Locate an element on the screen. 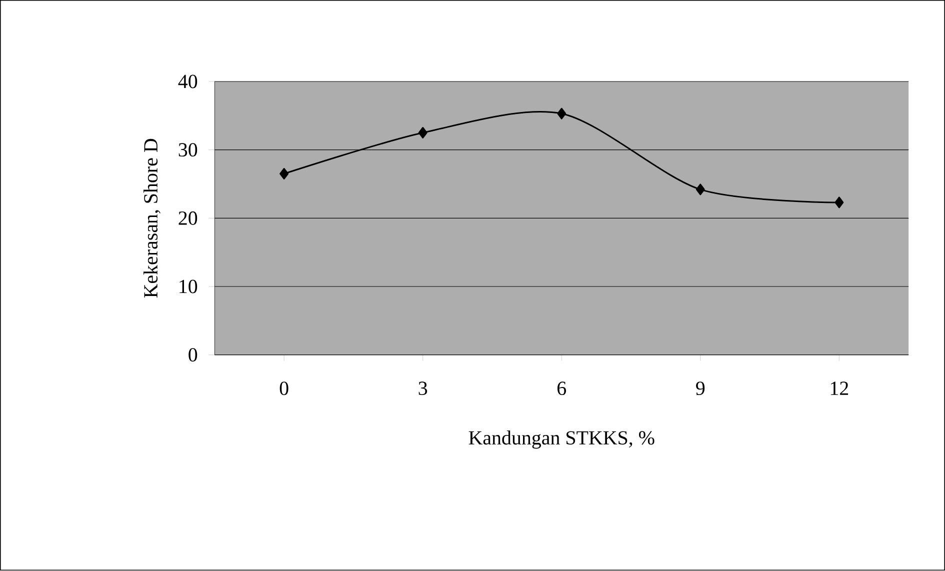 Image resolution: width=945 pixels, height=571 pixels. x-axis-title: Kandungan STKKS, % is located at coordinates (561, 439).